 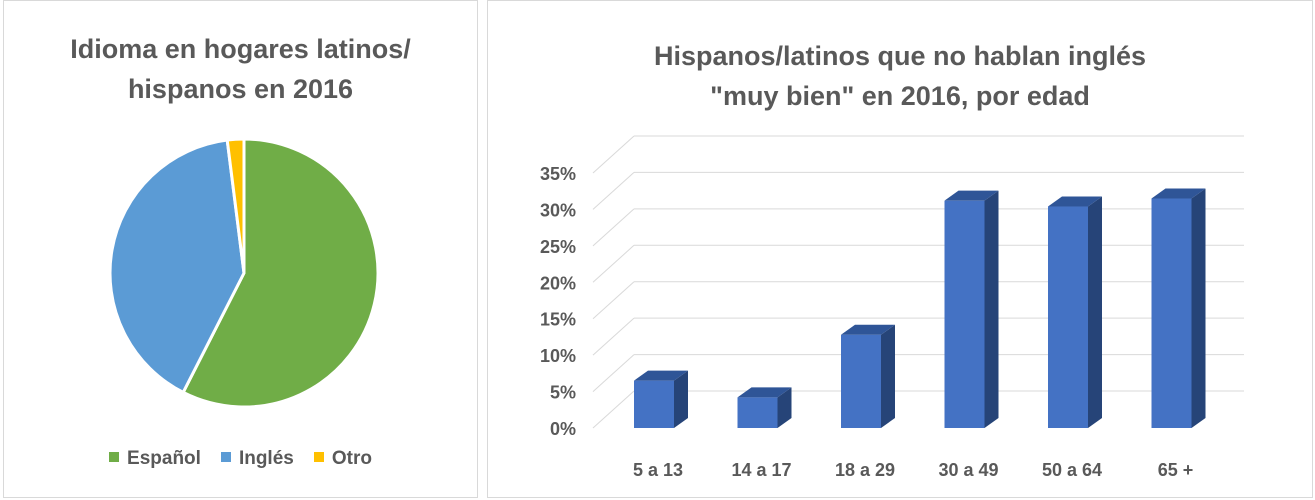 I want to click on pie-slice-espanol, so click(x=280, y=273).